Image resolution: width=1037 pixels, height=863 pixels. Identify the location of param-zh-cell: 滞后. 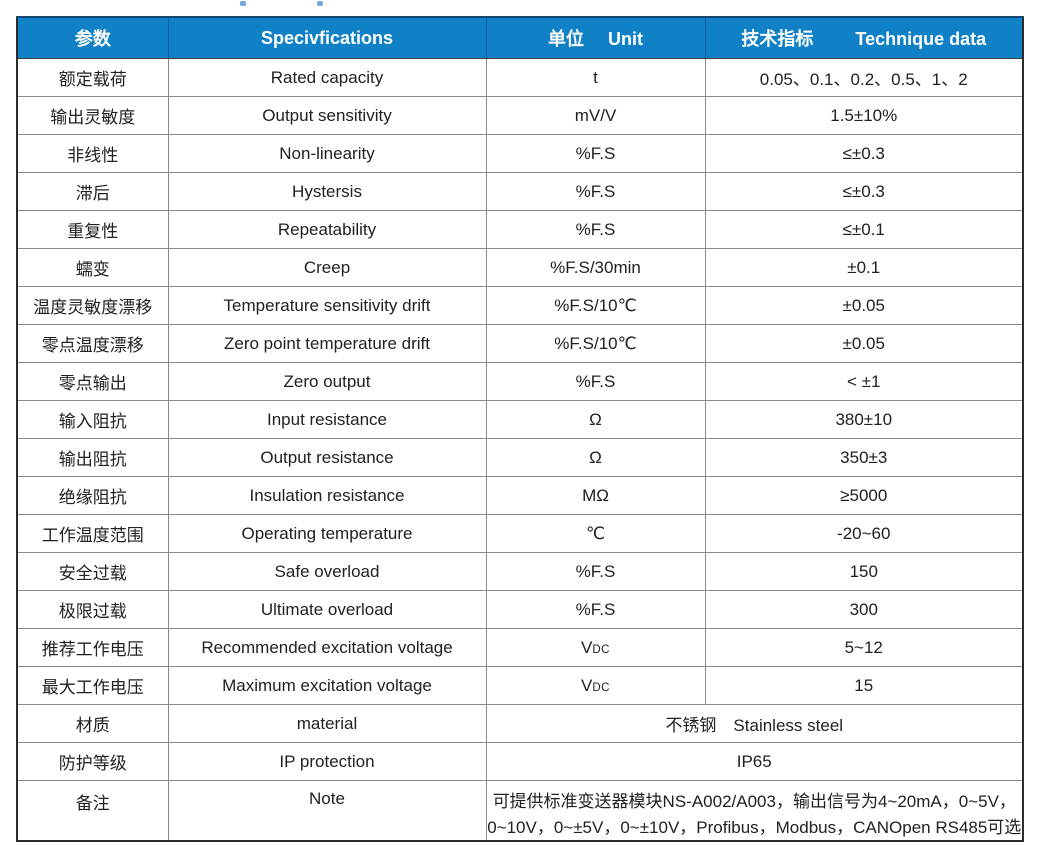
(92, 191).